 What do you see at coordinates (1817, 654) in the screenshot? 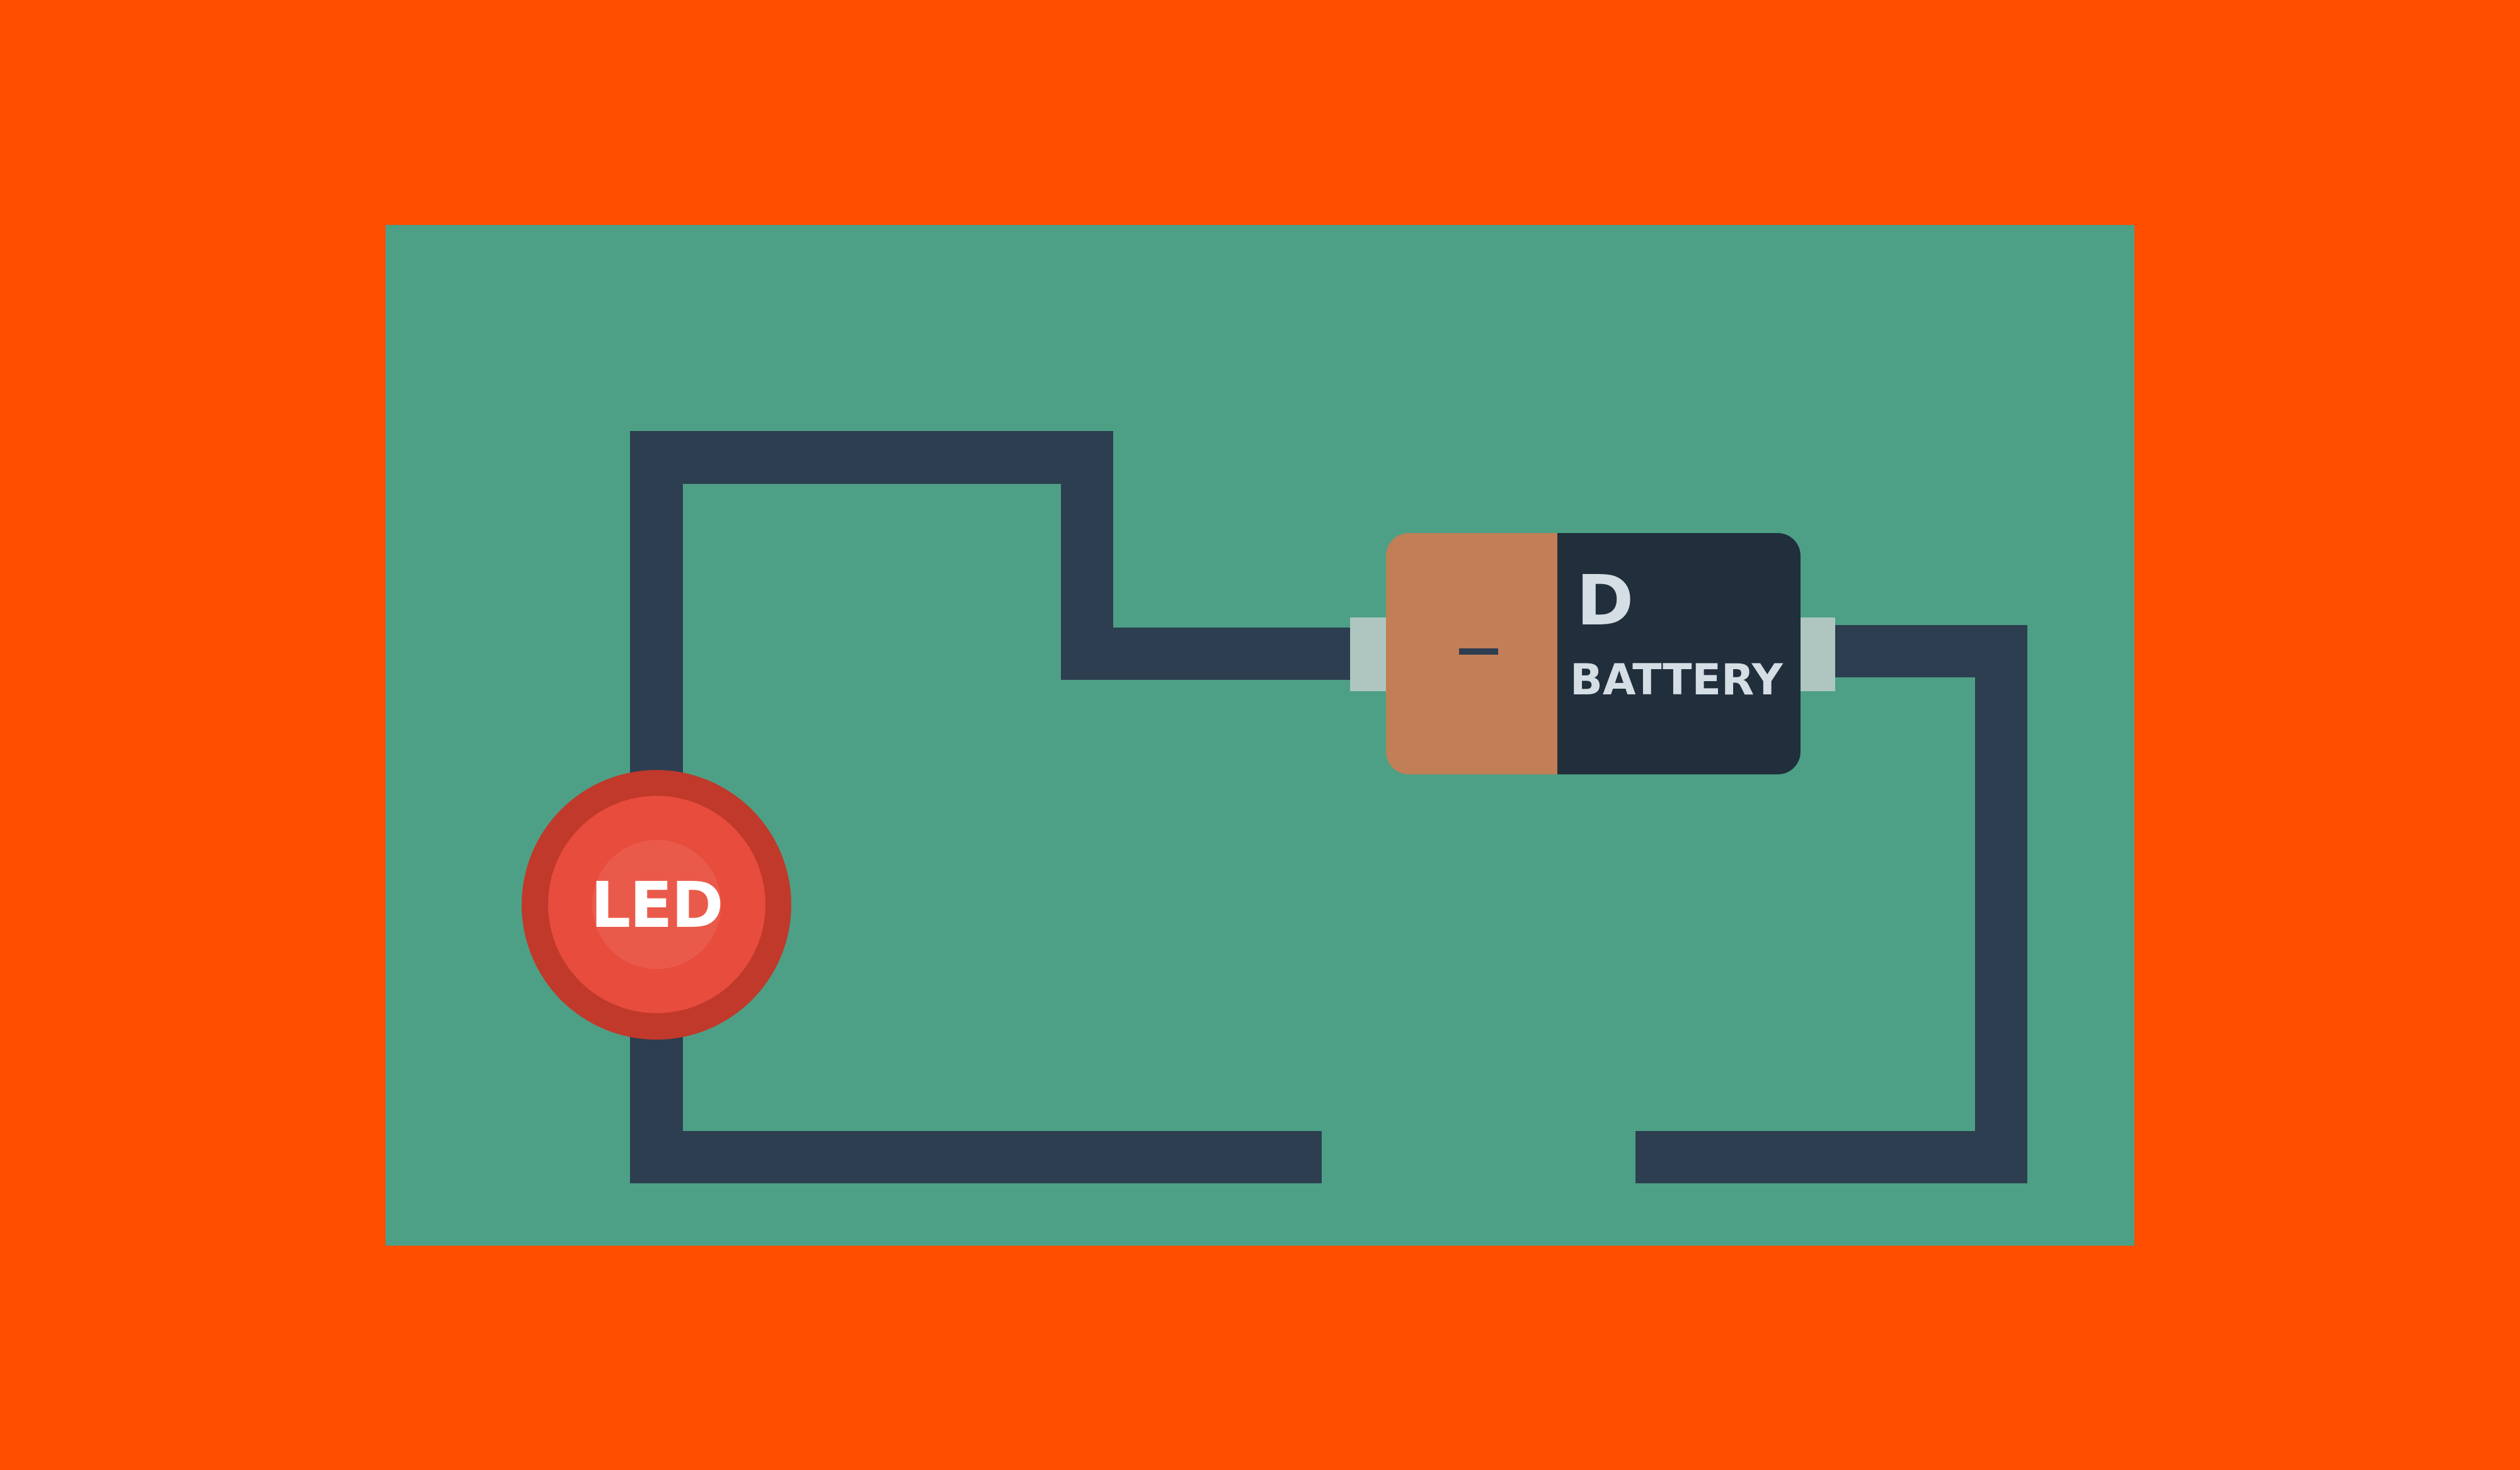
I see `battery-positive-terminal` at bounding box center [1817, 654].